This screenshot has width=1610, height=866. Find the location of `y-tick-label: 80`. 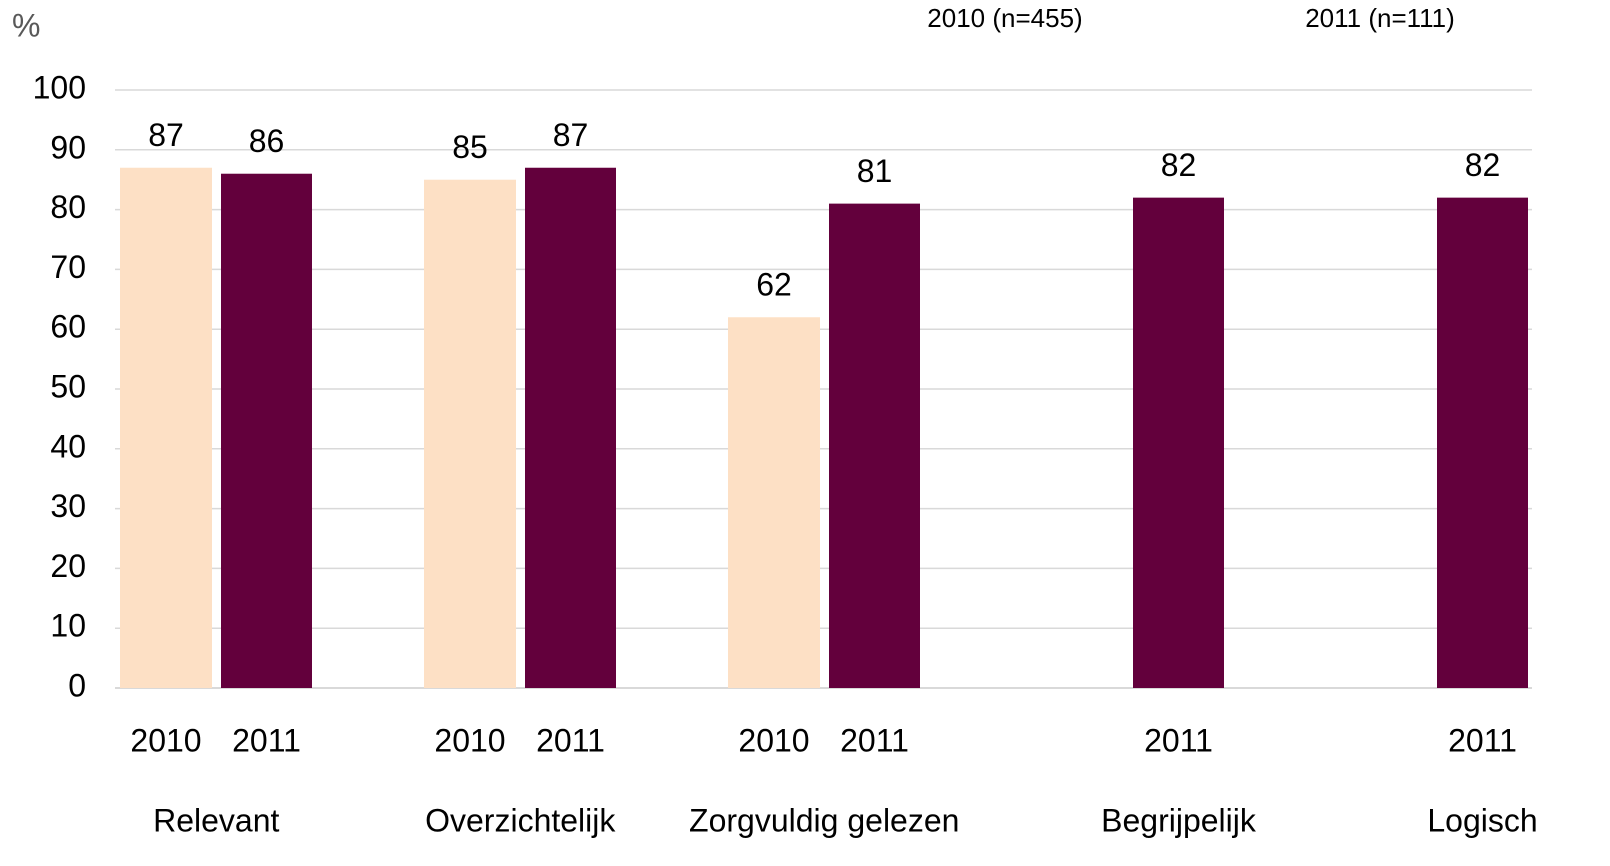

y-tick-label: 80 is located at coordinates (68, 207).